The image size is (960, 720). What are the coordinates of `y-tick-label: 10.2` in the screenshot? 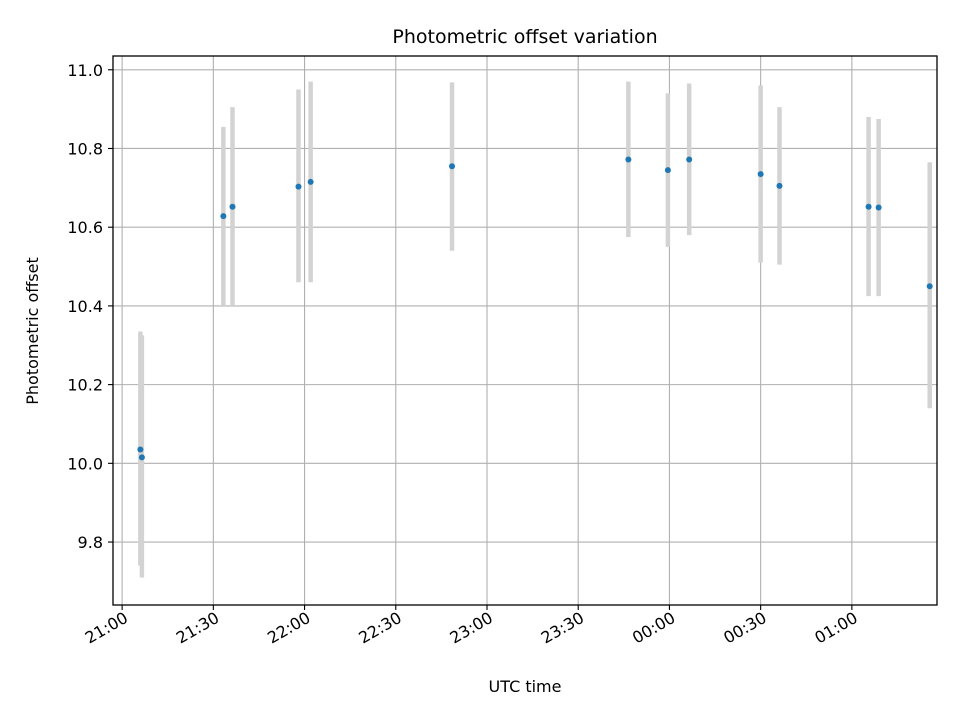 It's located at (85, 385).